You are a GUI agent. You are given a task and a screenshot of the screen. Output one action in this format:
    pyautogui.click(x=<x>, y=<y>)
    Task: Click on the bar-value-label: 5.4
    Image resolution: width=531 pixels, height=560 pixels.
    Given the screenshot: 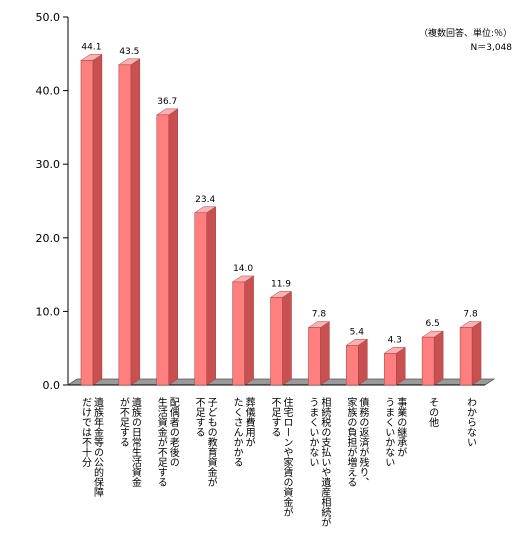 What is the action you would take?
    pyautogui.click(x=357, y=332)
    